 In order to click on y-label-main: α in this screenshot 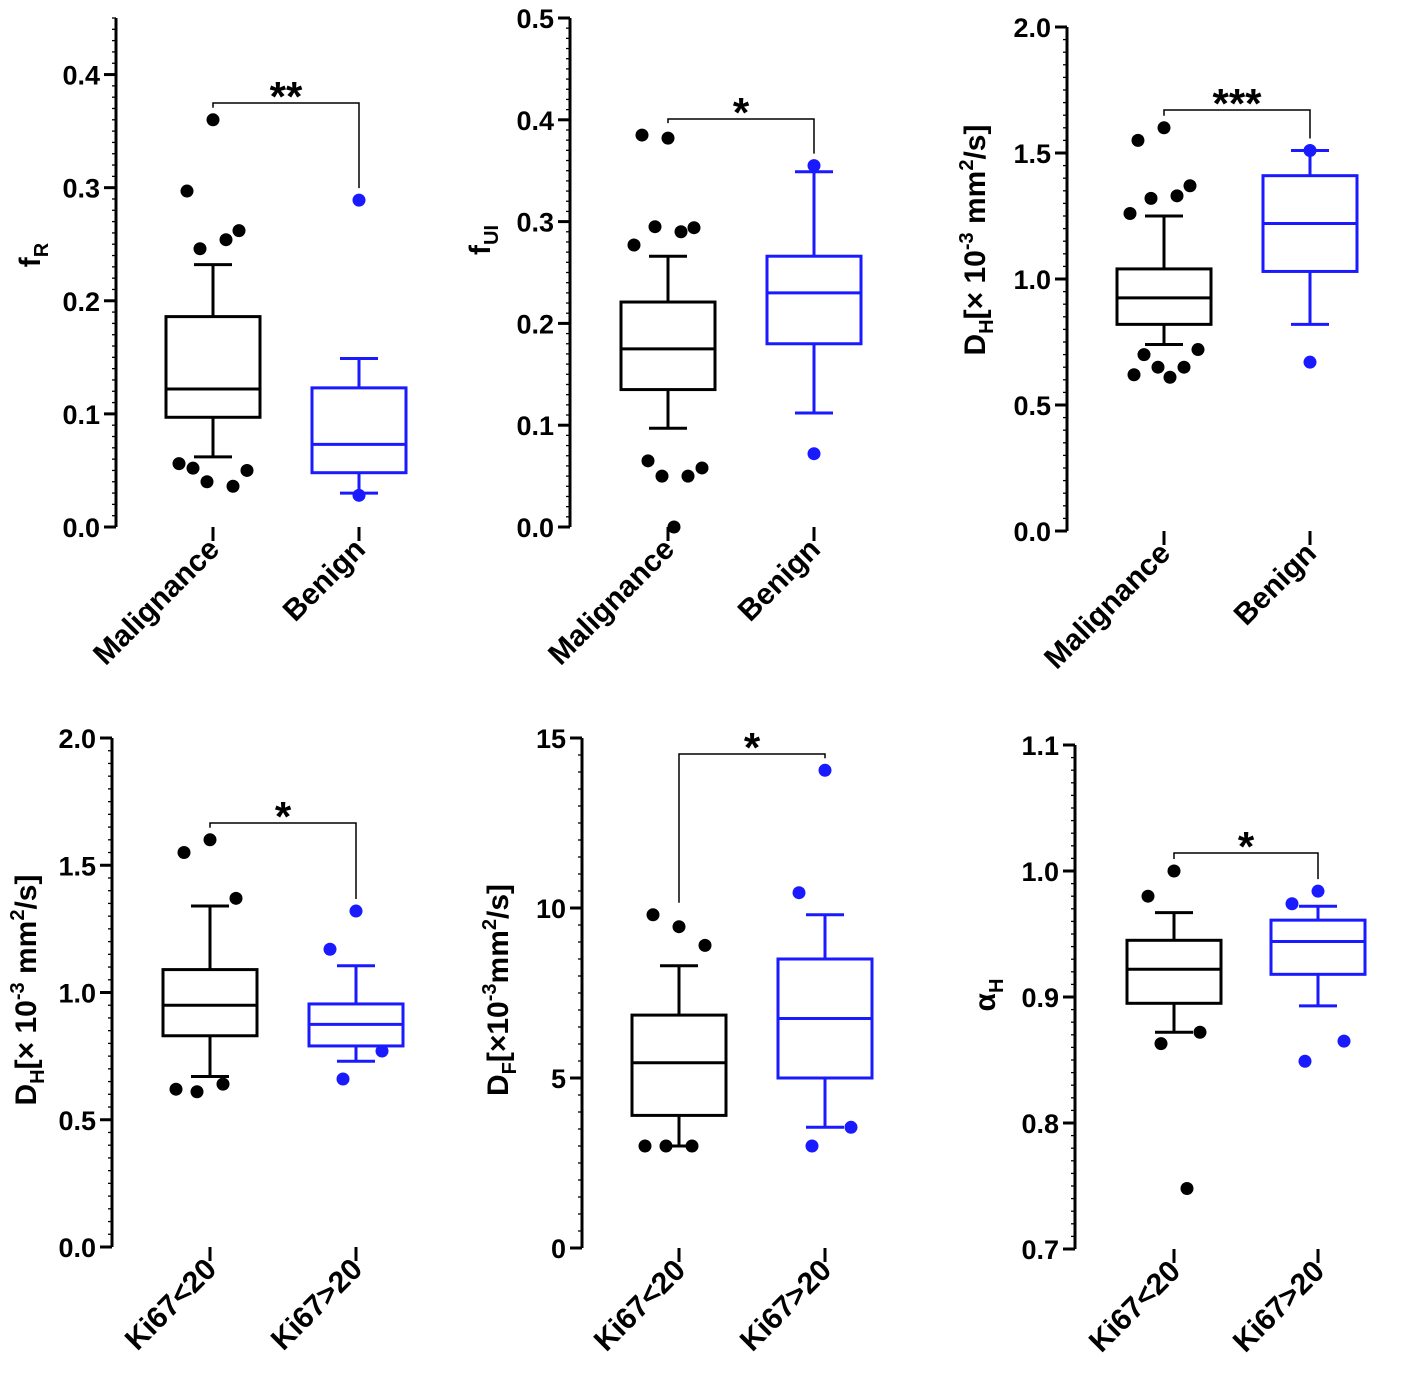, I will do `click(985, 1001)`.